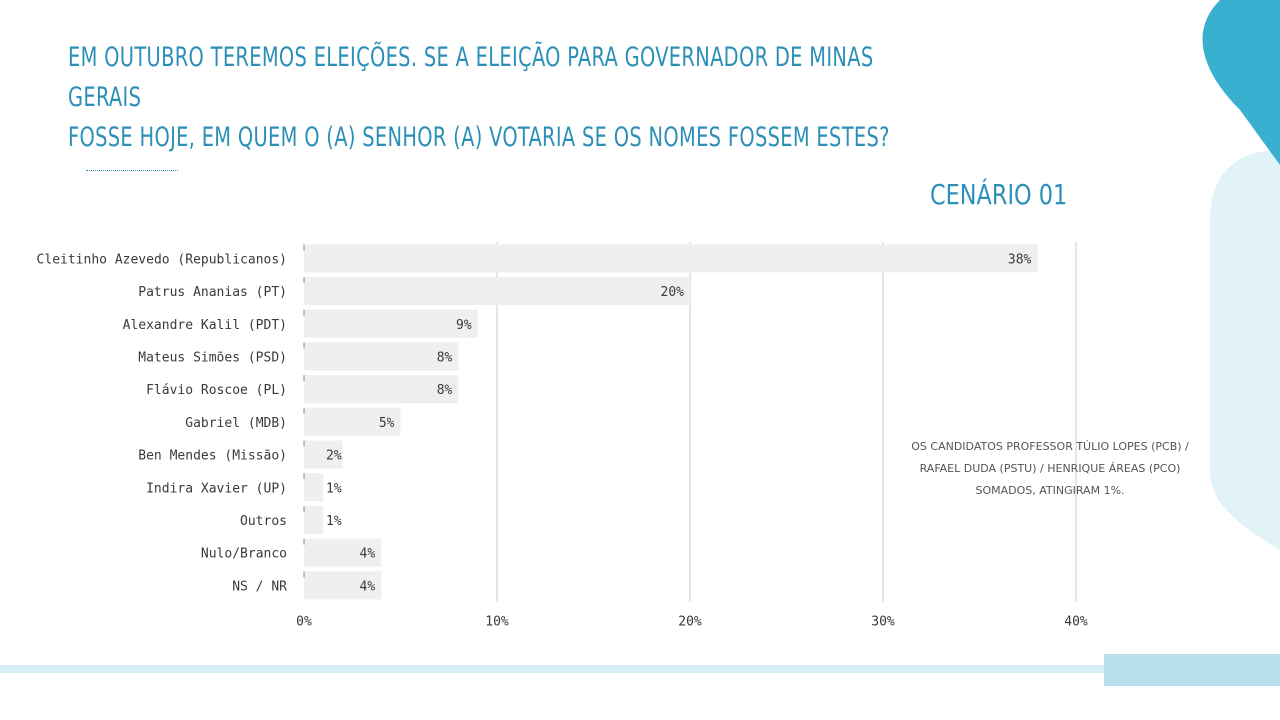 Image resolution: width=1280 pixels, height=720 pixels. Describe the element at coordinates (259, 586) in the screenshot. I see `category-label: NS / NR` at that location.